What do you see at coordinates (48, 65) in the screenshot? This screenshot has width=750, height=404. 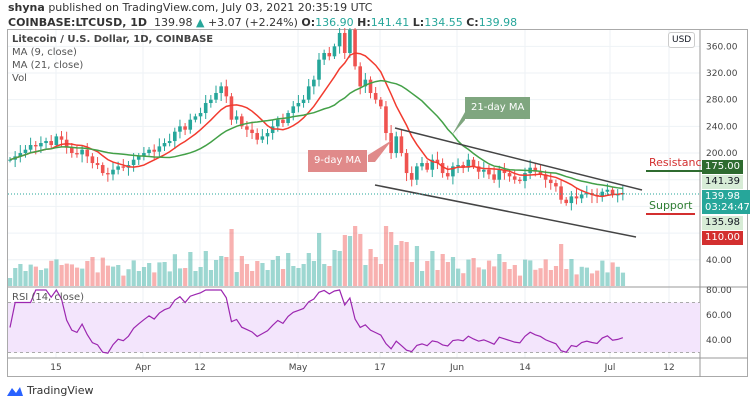 I see `legend-ma21: MA (21, close)` at bounding box center [48, 65].